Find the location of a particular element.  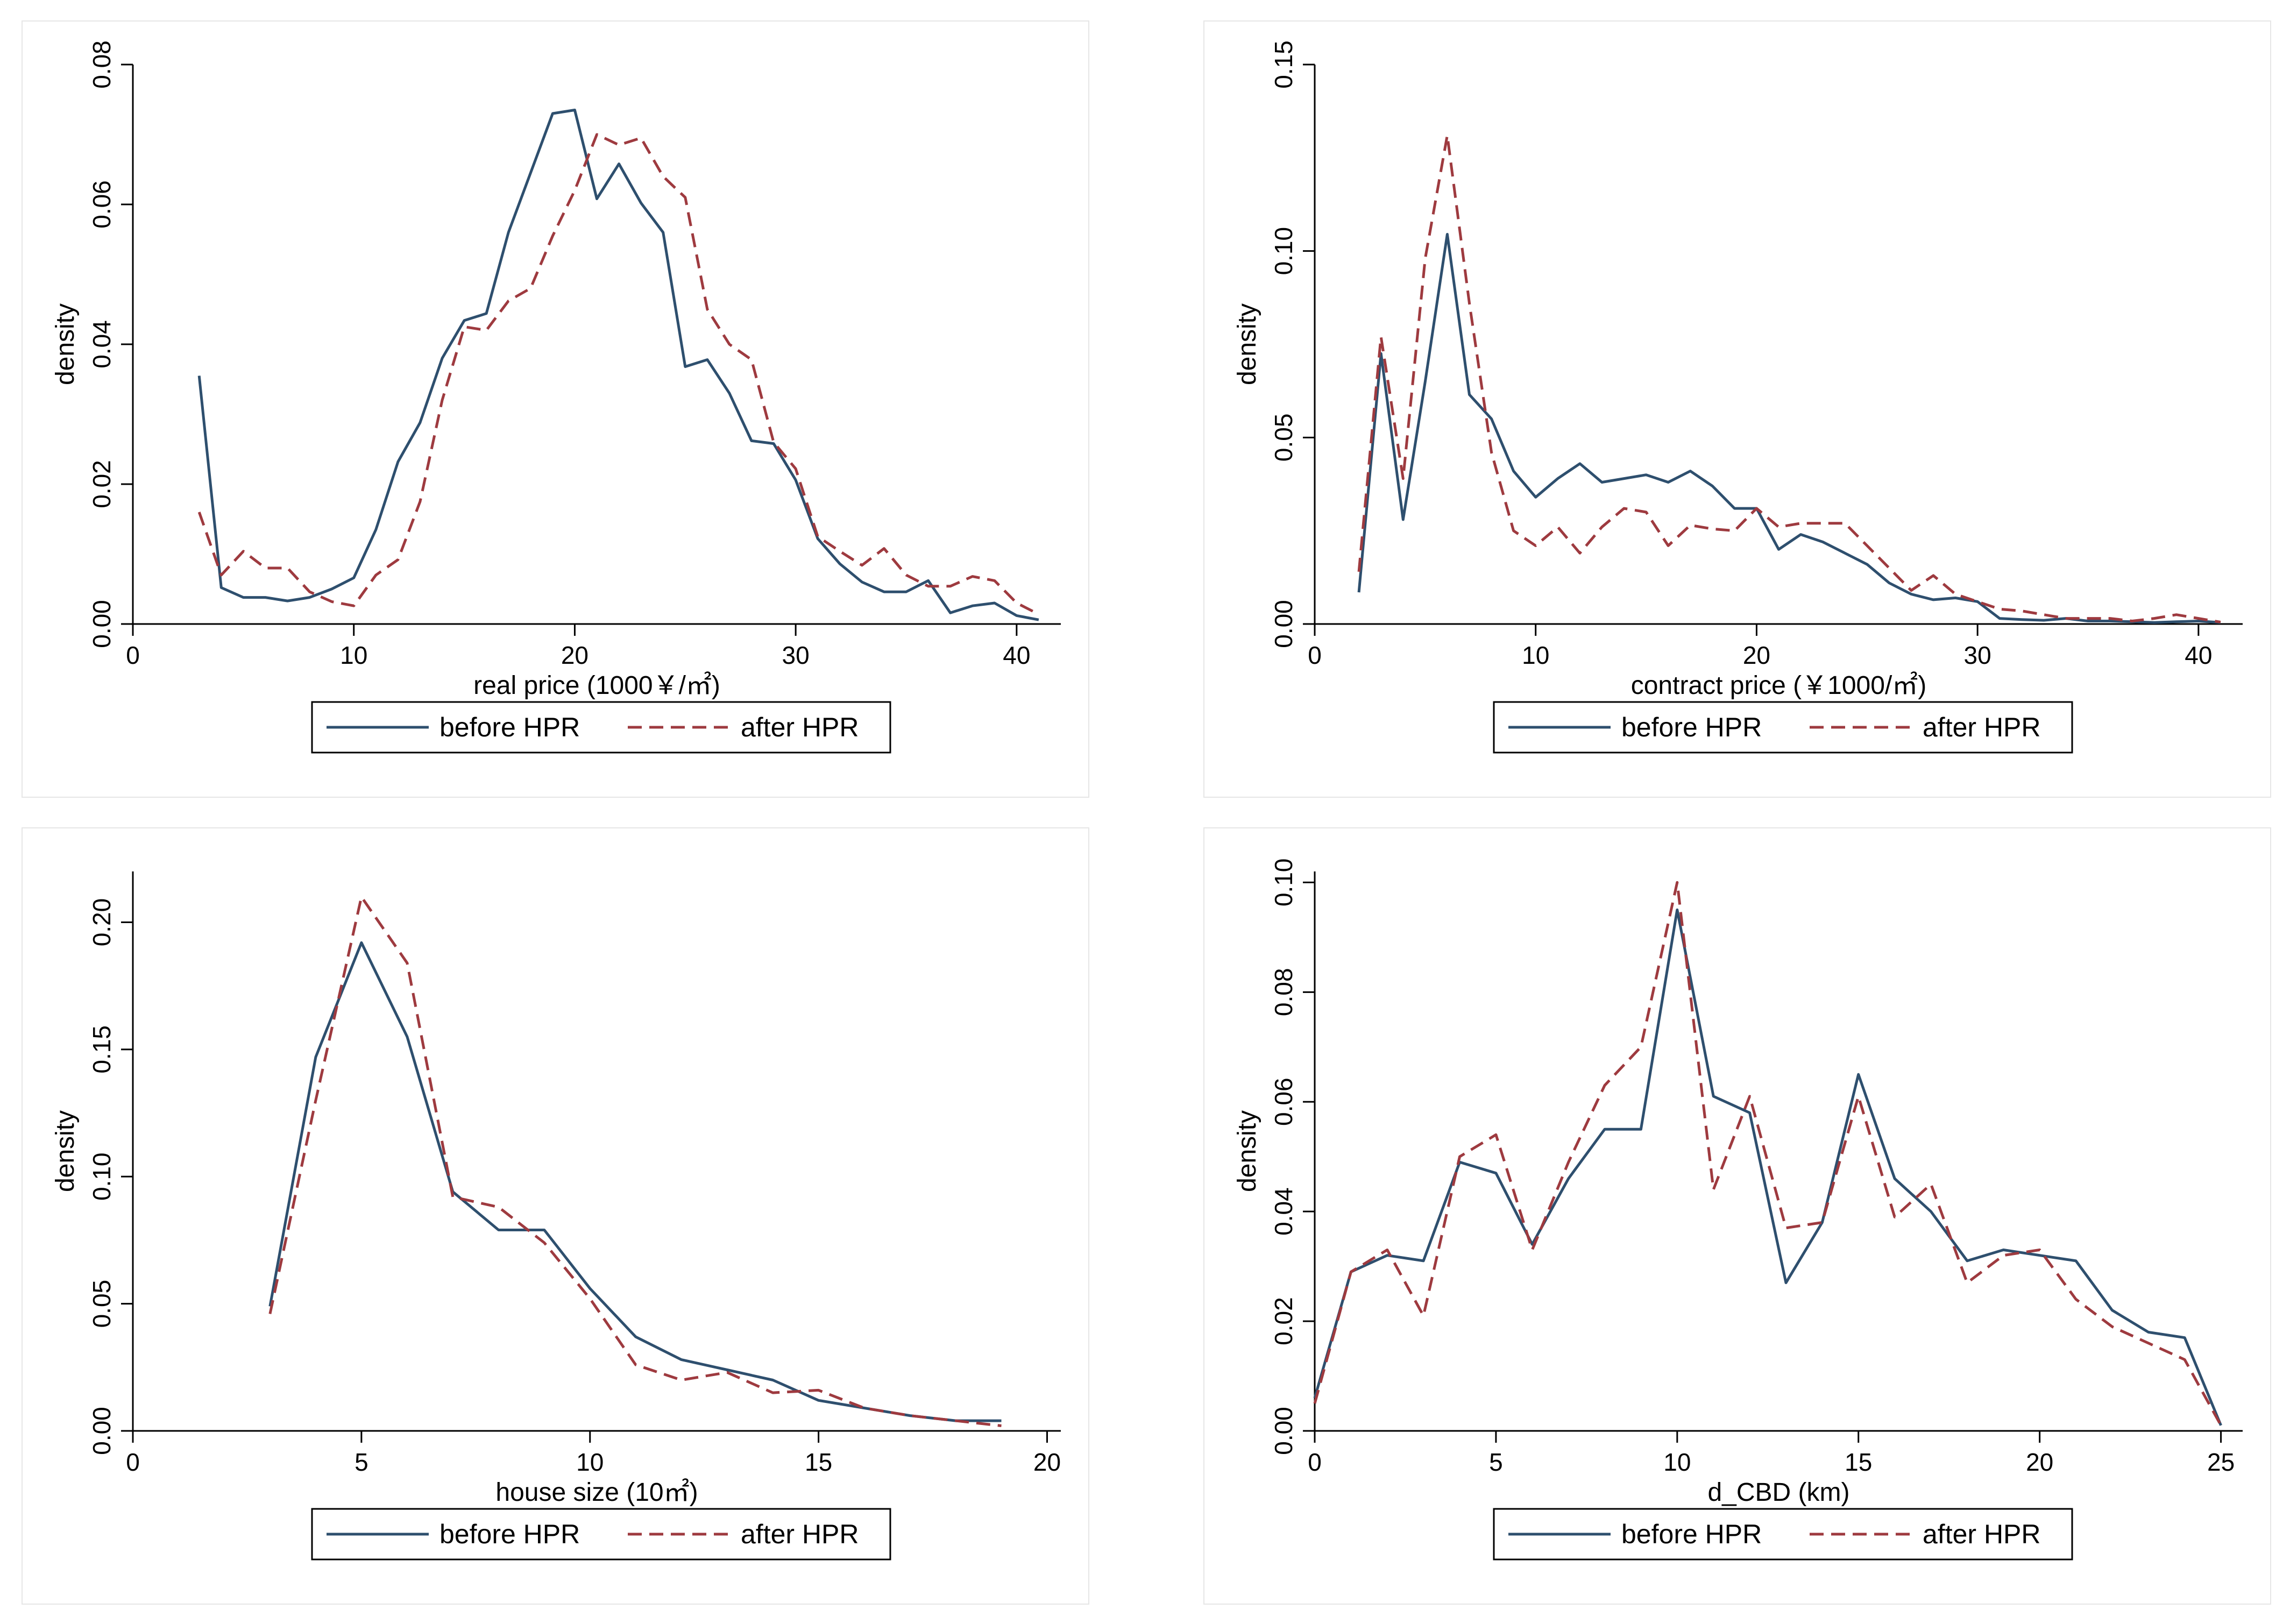

y-tick-label: 0.20 is located at coordinates (102, 923).